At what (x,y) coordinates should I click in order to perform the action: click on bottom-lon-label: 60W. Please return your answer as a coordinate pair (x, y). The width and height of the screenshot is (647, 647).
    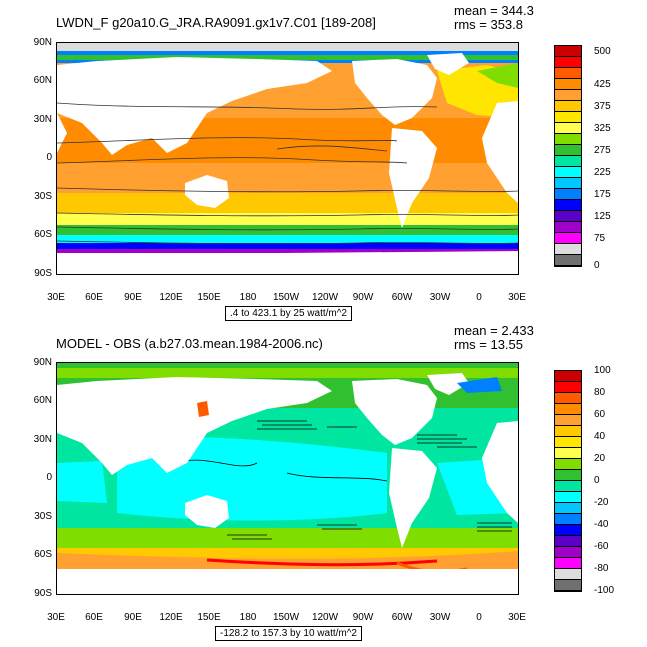
    Looking at the image, I should click on (402, 617).